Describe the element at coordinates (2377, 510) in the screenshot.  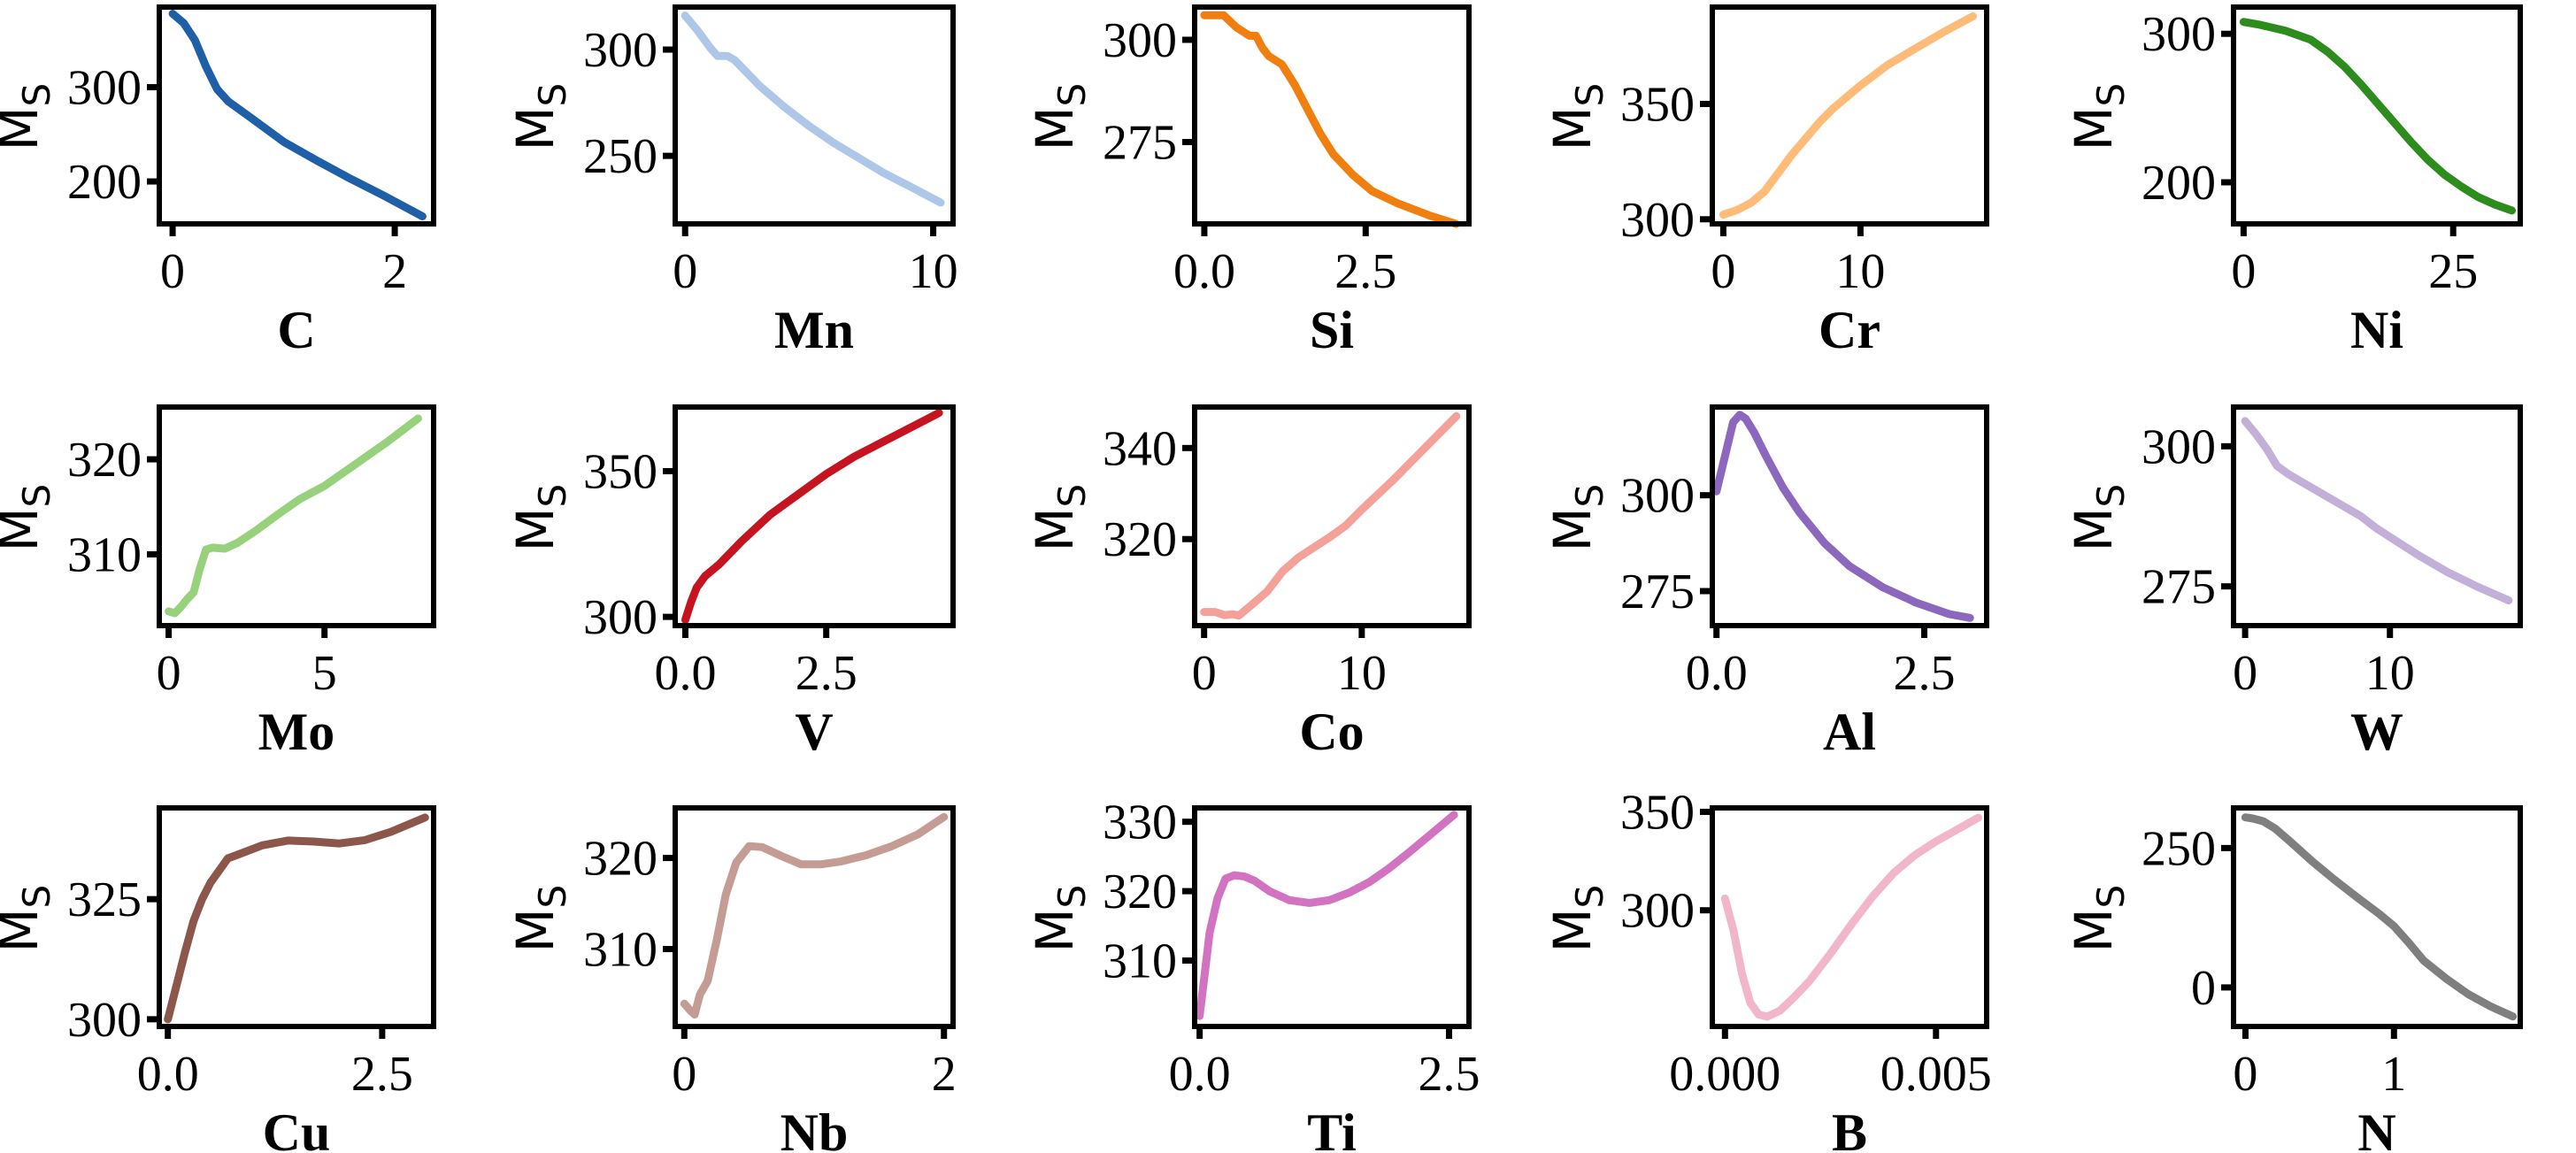
I see `series-line-w` at that location.